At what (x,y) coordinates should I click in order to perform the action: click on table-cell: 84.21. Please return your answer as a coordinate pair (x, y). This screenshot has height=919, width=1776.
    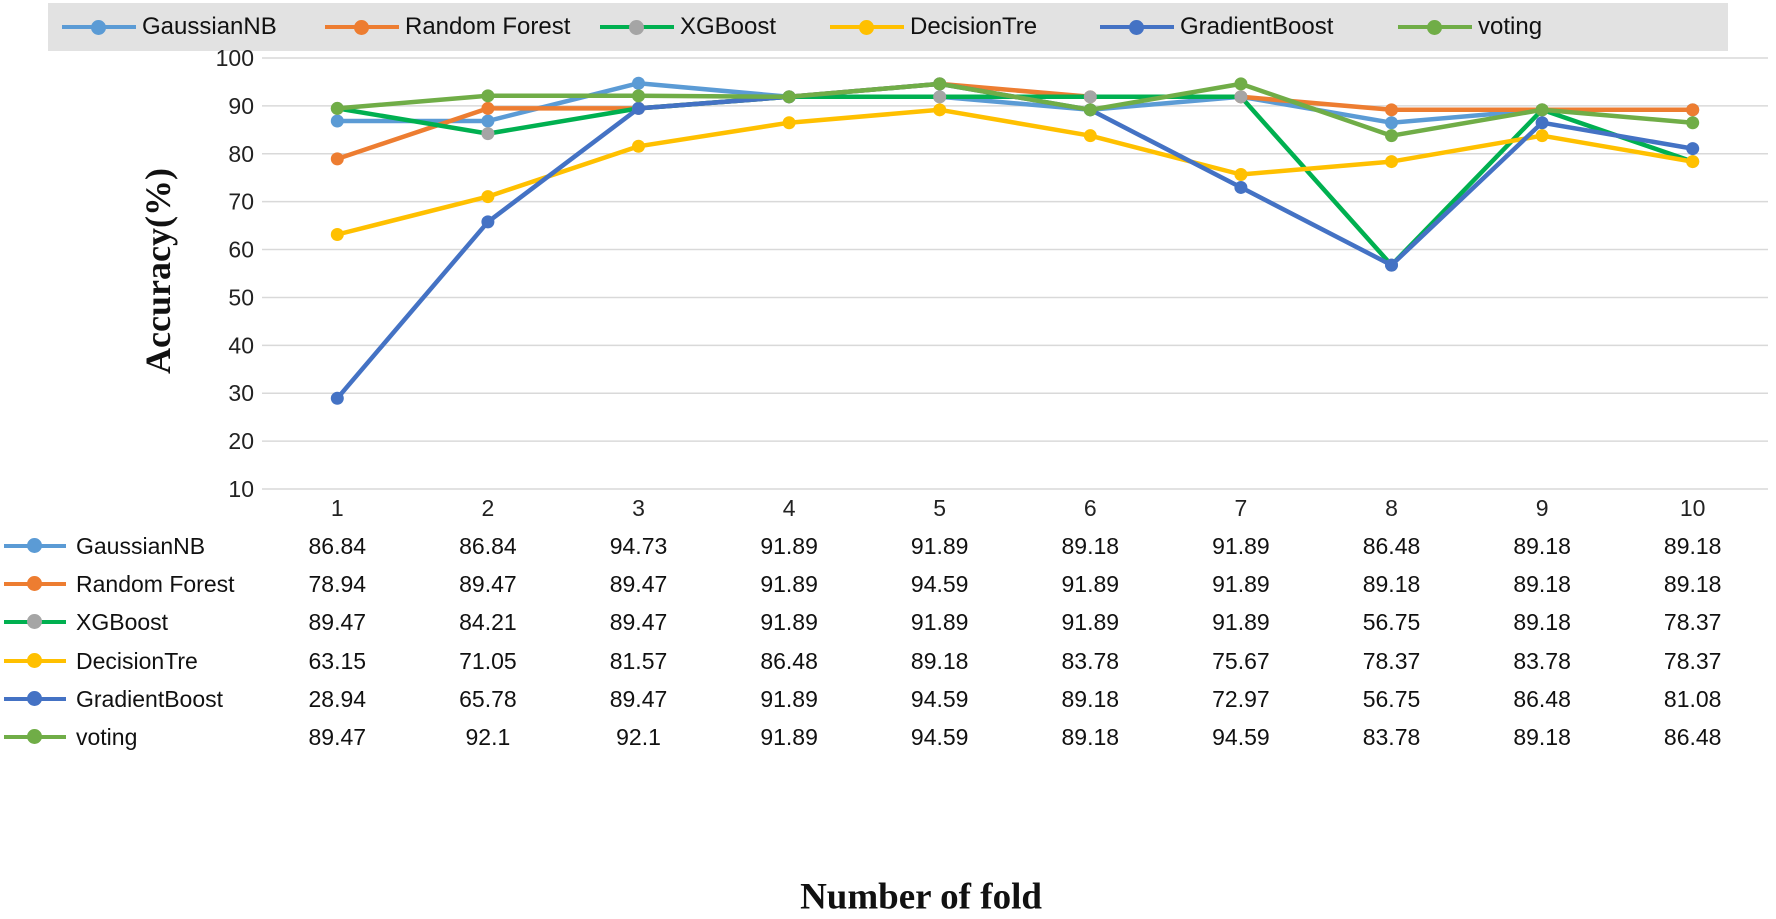
    Looking at the image, I should click on (488, 622).